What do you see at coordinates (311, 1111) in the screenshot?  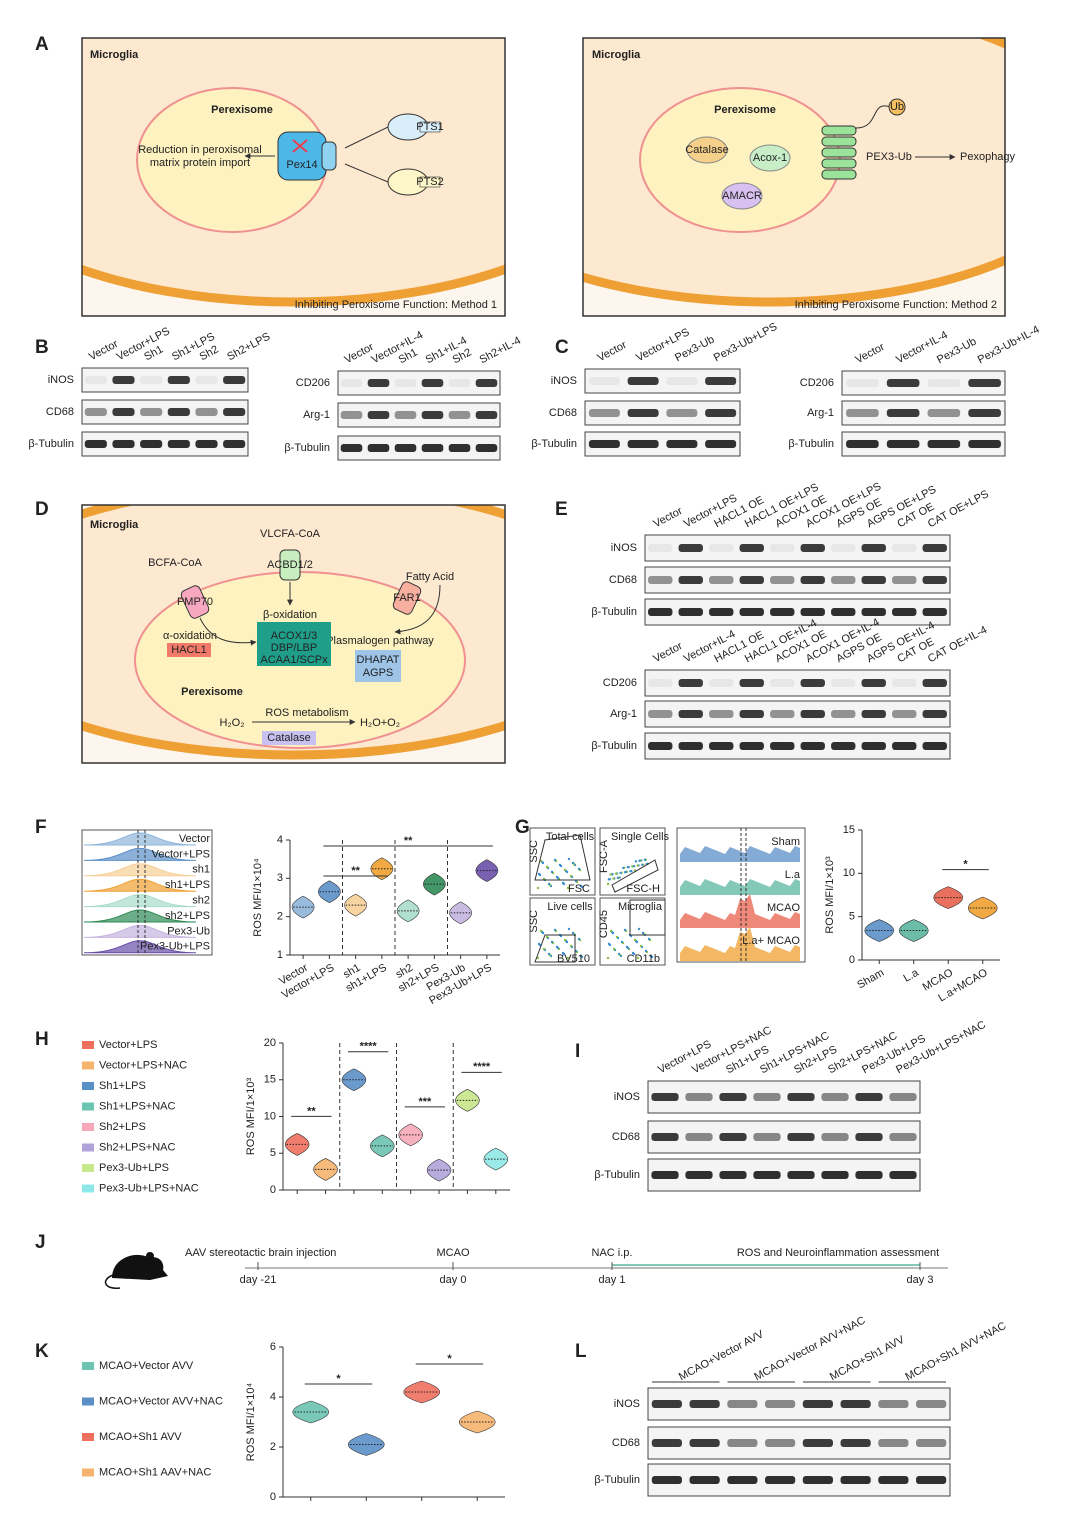 I see `significance: **` at bounding box center [311, 1111].